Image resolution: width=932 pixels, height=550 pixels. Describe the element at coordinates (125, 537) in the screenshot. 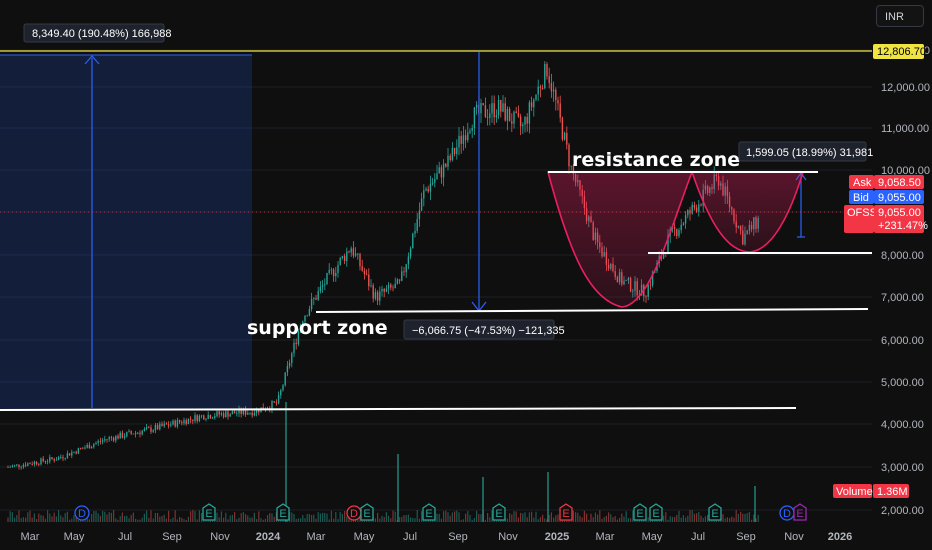

I see `time-tick-label: Jul` at that location.